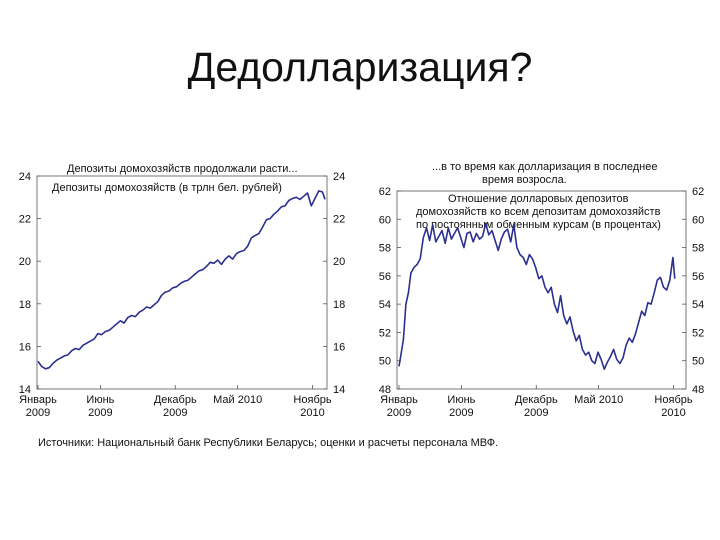 This screenshot has height=540, width=720. What do you see at coordinates (339, 177) in the screenshot?
I see `y-tick-label-right: 24` at bounding box center [339, 177].